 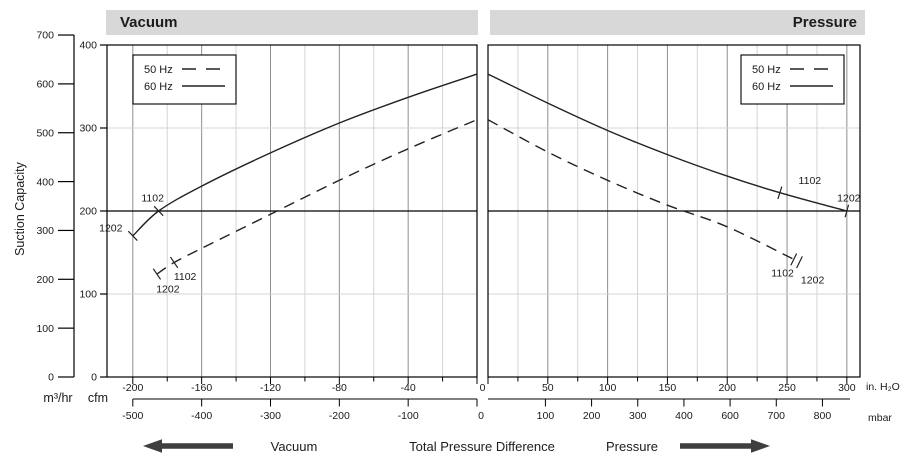 What do you see at coordinates (408, 416) in the screenshot?
I see `mbar-tick-label: -100` at bounding box center [408, 416].